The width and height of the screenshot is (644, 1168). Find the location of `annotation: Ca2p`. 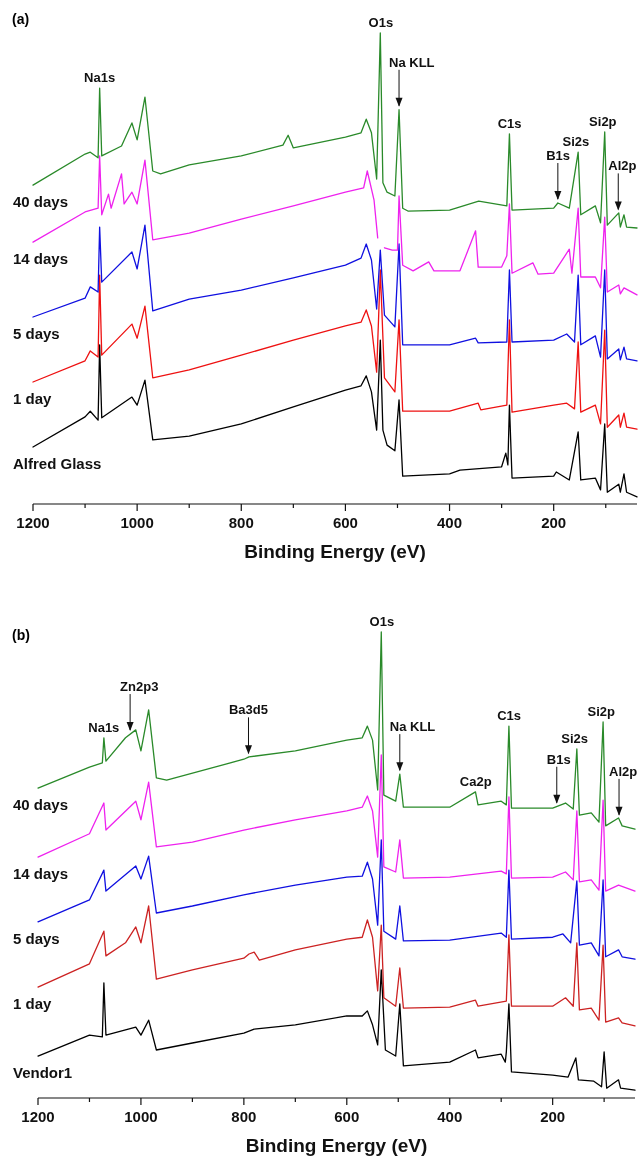

annotation: Ca2p is located at coordinates (475, 781).